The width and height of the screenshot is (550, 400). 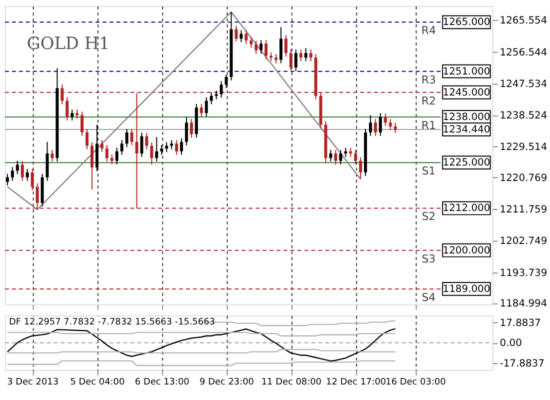 I want to click on y-tick-label: 1211.759, so click(x=524, y=210).